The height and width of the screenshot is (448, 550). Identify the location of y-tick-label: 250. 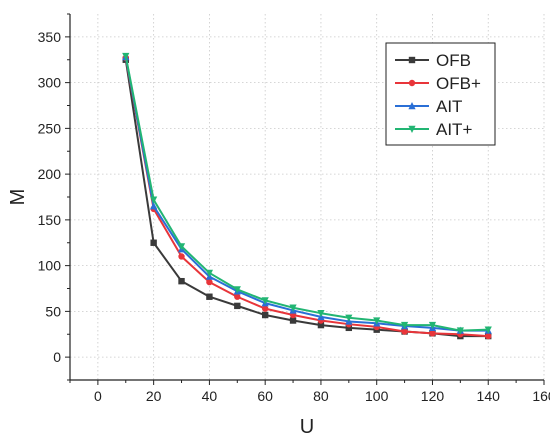
(50, 128).